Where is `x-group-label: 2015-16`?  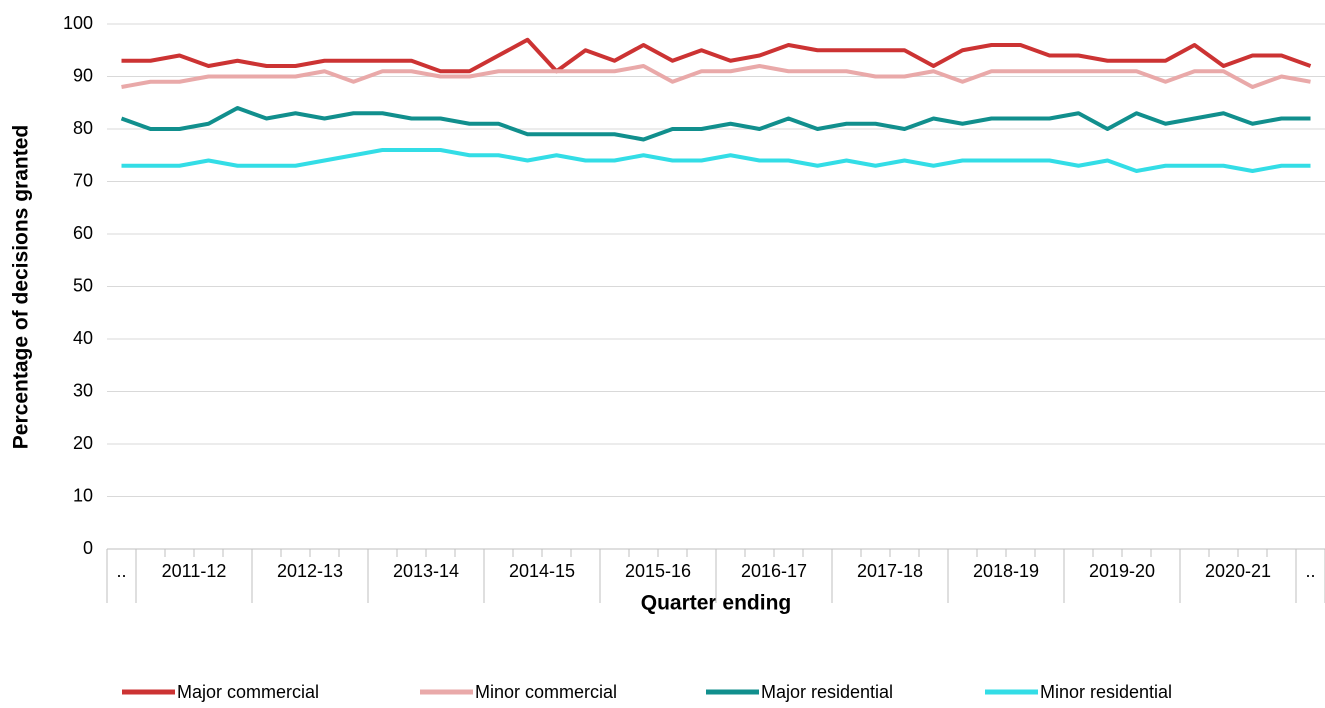
x-group-label: 2015-16 is located at coordinates (658, 571).